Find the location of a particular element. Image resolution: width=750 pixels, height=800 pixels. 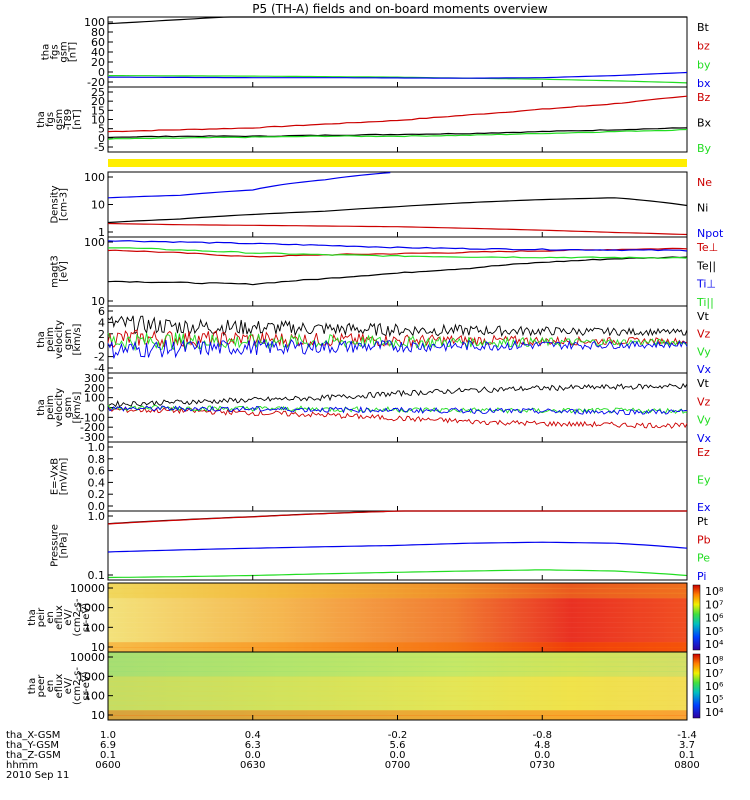

y-label-line: sr-eV) is located at coordinates (86, 685).